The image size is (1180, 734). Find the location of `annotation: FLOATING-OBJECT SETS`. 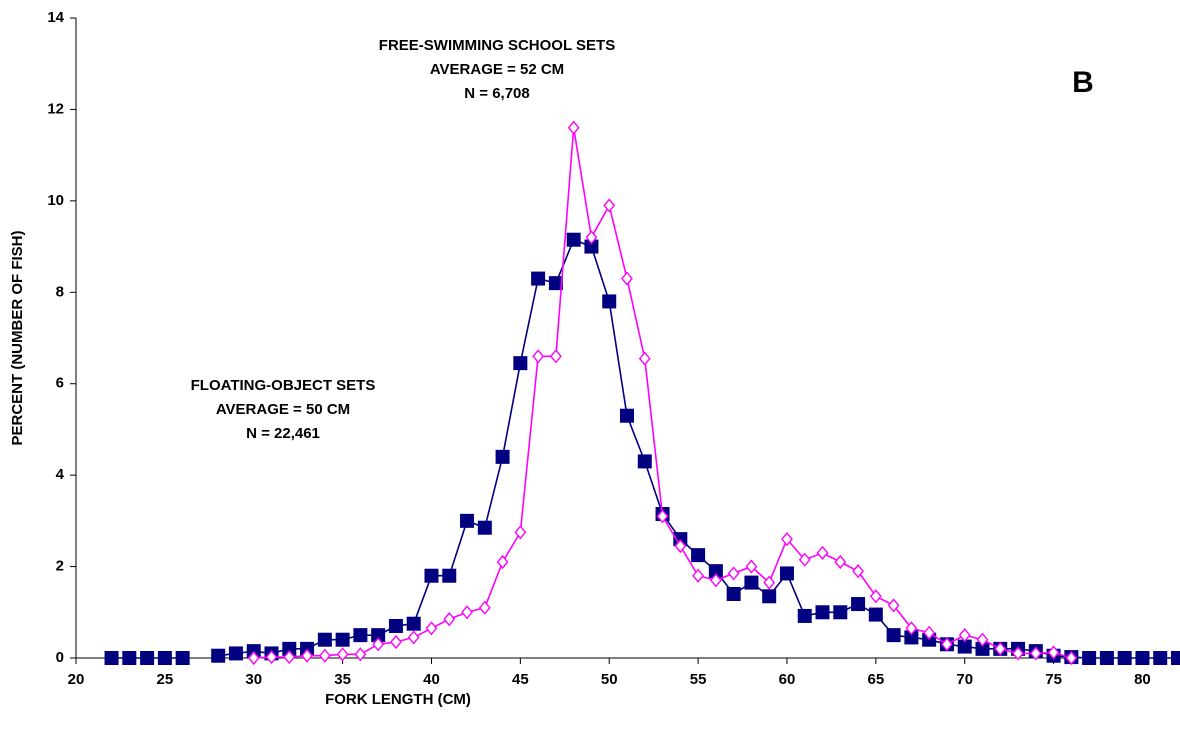

annotation: FLOATING-OBJECT SETS is located at coordinates (283, 385).